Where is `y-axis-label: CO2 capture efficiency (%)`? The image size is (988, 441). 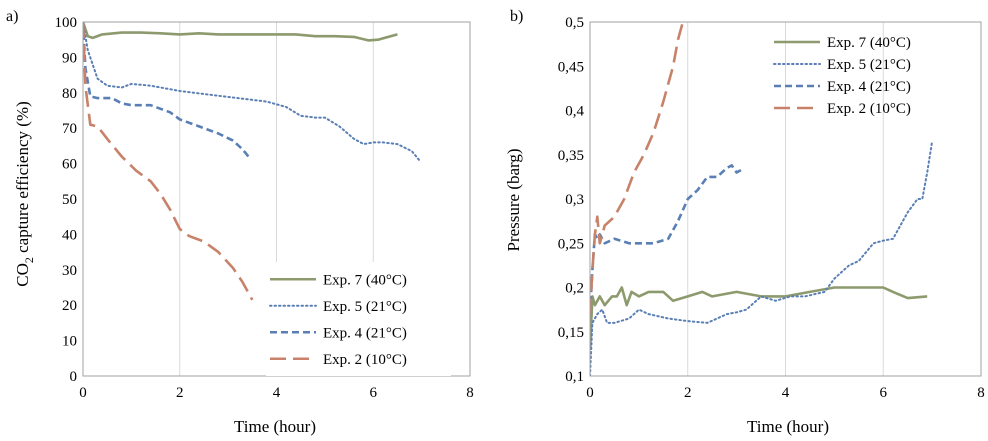
y-axis-label: CO2 capture efficiency (%) is located at coordinates (24, 194).